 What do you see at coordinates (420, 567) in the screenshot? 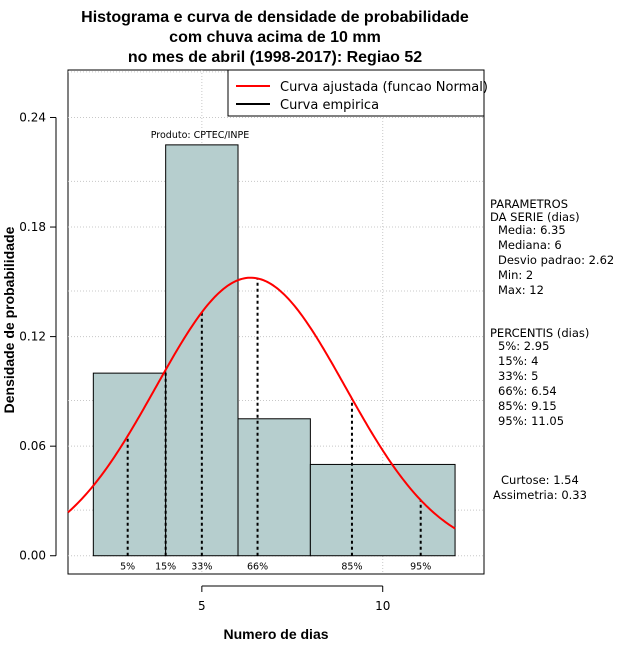
I see `percentile-label-5: 95%` at bounding box center [420, 567].